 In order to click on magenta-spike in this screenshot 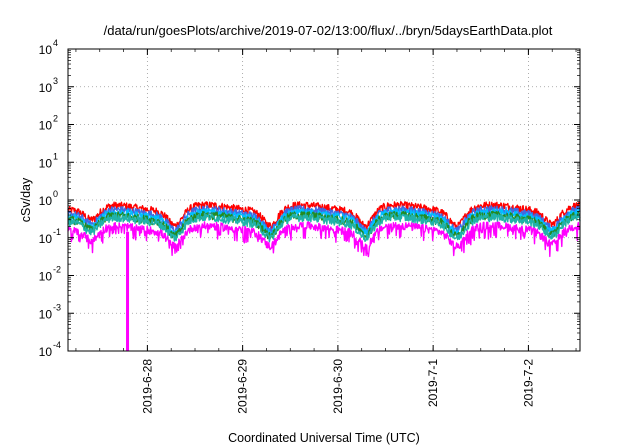, I will do `click(128, 291)`.